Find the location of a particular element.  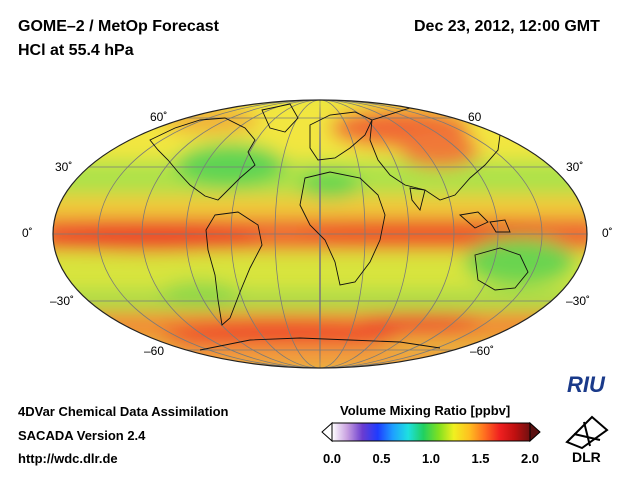

colorbar-gradient is located at coordinates (431, 432).